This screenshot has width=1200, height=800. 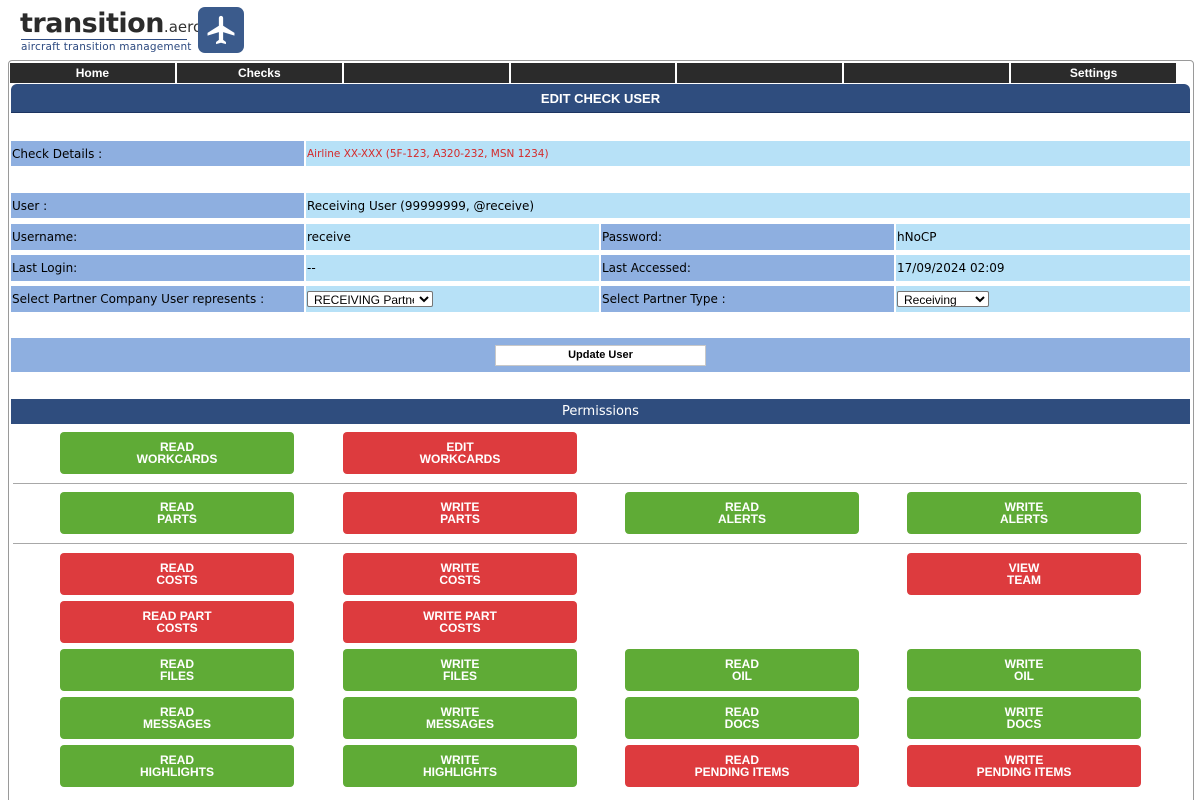 I want to click on partner-type-cell: Receiving, so click(x=1043, y=299).